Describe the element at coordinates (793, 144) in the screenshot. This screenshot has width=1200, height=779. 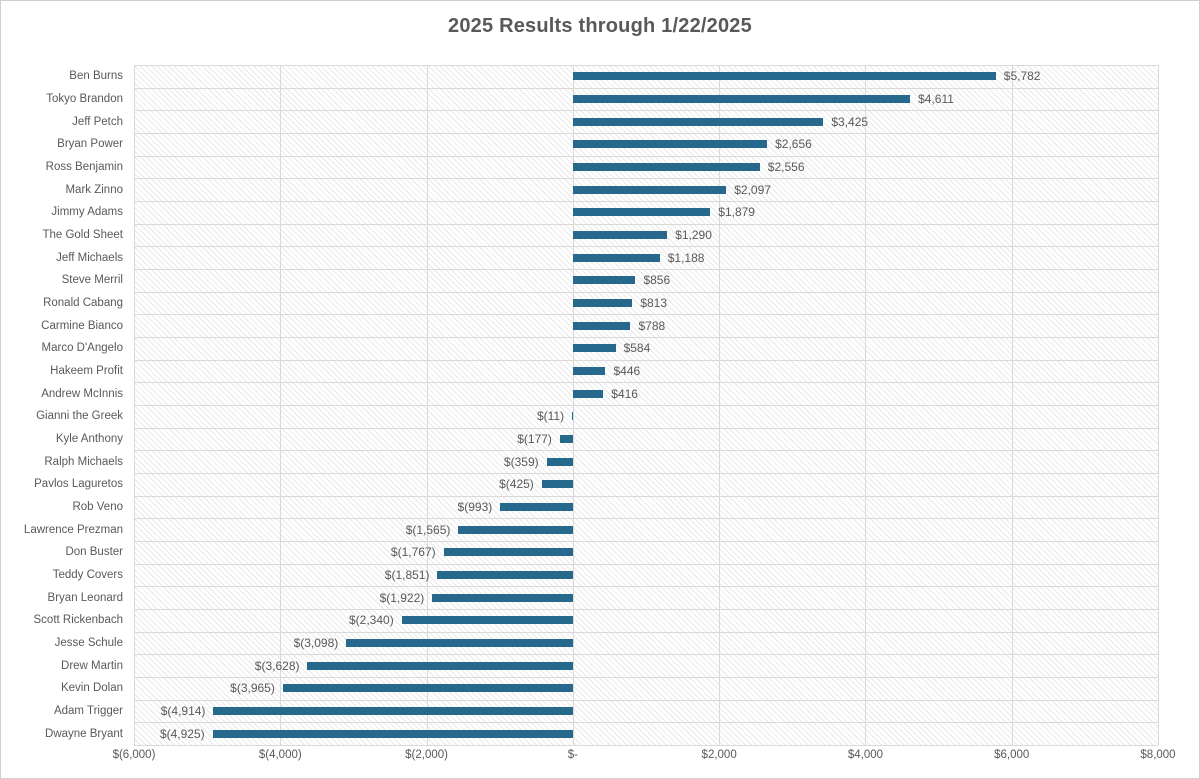
I see `data-label: $2,656` at that location.